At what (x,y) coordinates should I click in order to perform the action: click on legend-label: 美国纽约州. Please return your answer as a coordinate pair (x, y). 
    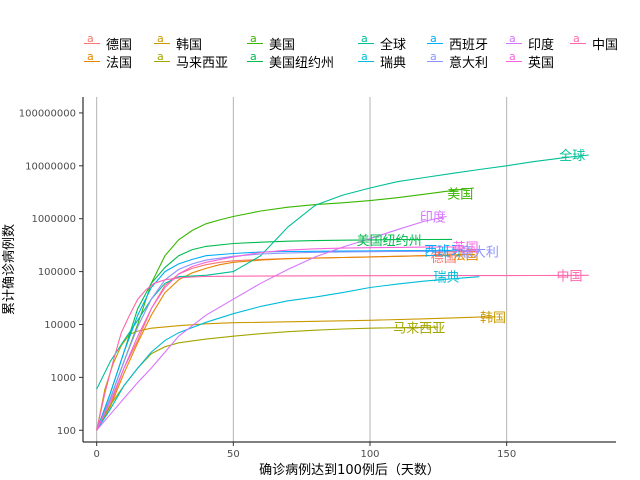
    Looking at the image, I should click on (302, 63).